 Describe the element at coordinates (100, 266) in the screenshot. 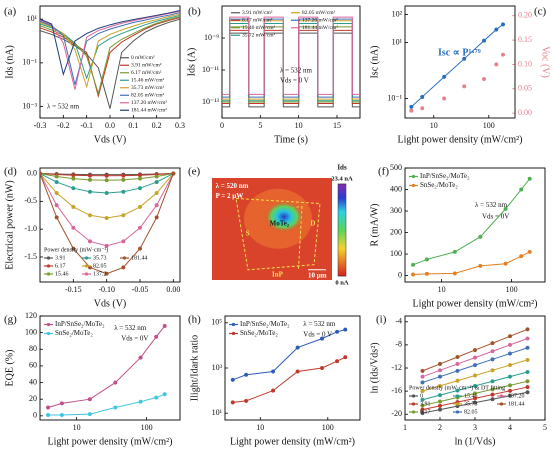

I see `legend-label: 82.05` at that location.